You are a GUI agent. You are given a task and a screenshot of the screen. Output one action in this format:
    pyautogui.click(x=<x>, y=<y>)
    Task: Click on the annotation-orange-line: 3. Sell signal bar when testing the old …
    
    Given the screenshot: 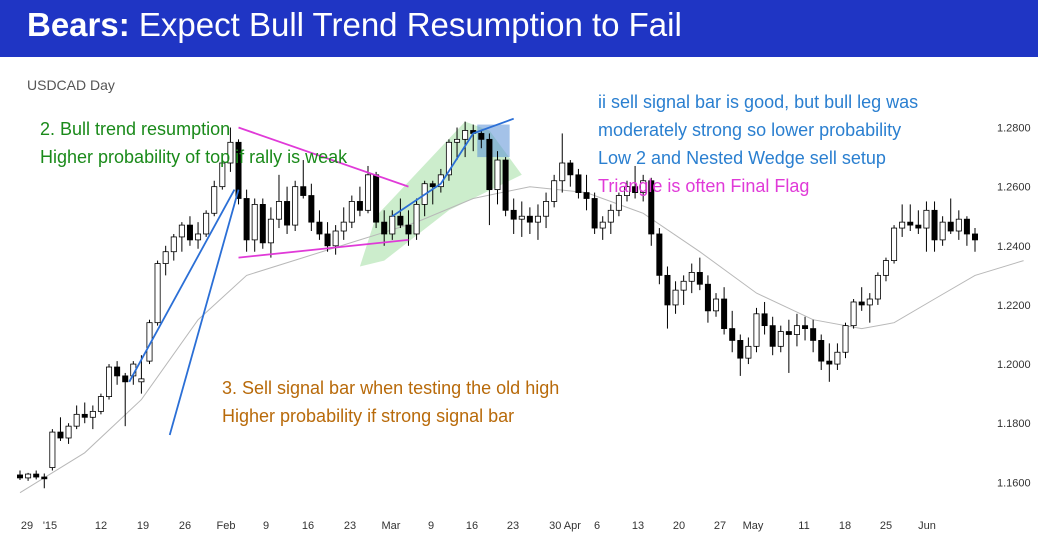 What is the action you would take?
    pyautogui.click(x=391, y=388)
    